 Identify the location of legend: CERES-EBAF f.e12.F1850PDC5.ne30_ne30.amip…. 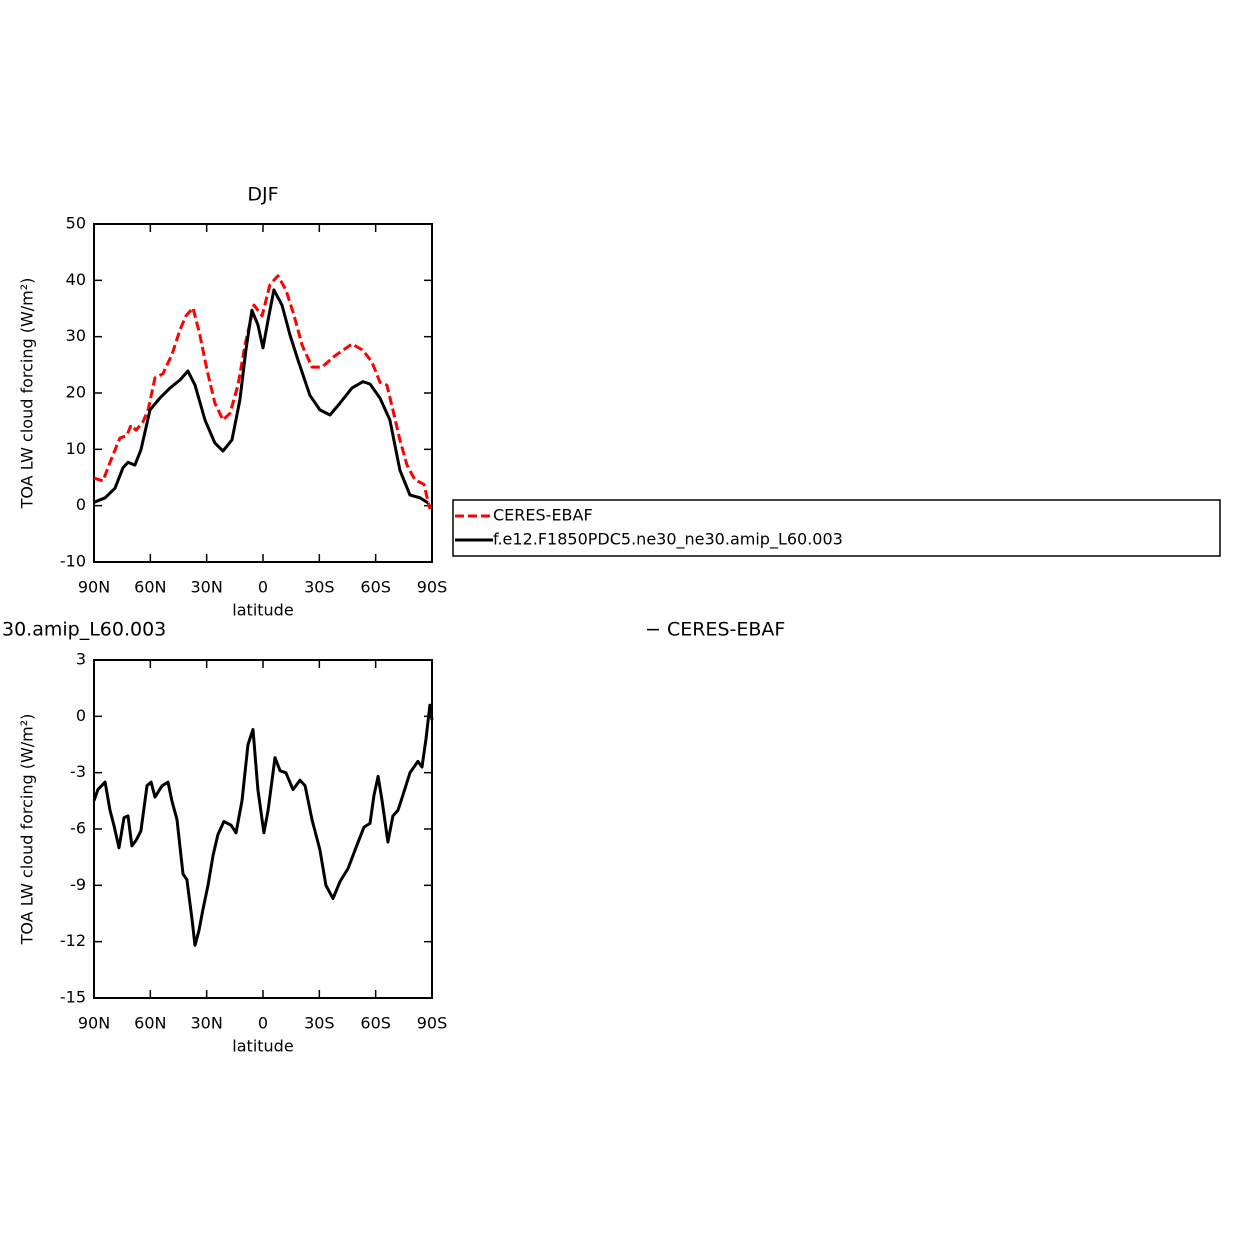
(836, 528).